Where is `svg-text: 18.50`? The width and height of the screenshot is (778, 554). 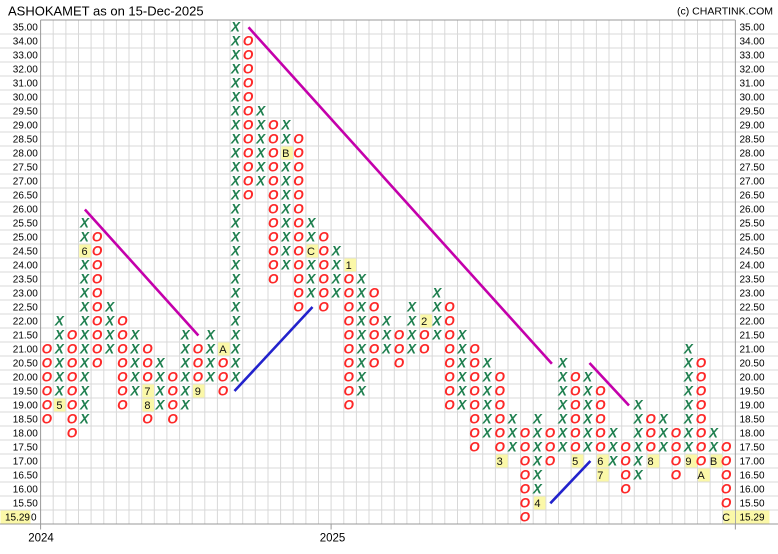 svg-text: 18.50 is located at coordinates (25, 420).